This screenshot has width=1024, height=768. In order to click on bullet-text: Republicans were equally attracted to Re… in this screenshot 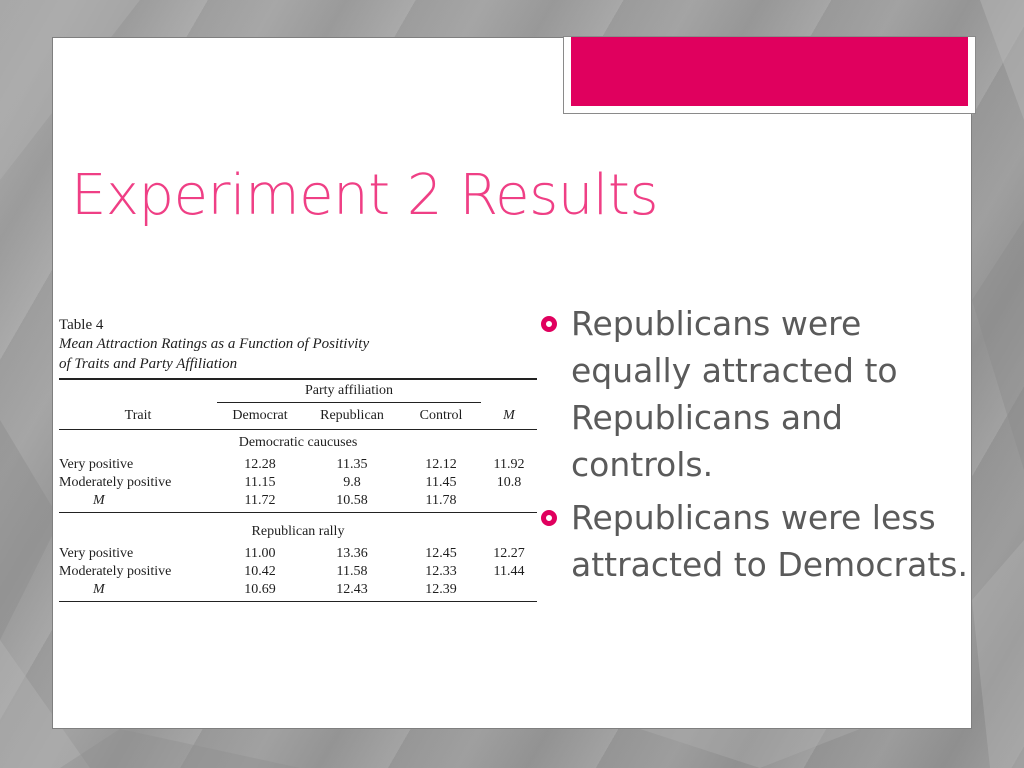, I will do `click(734, 394)`.